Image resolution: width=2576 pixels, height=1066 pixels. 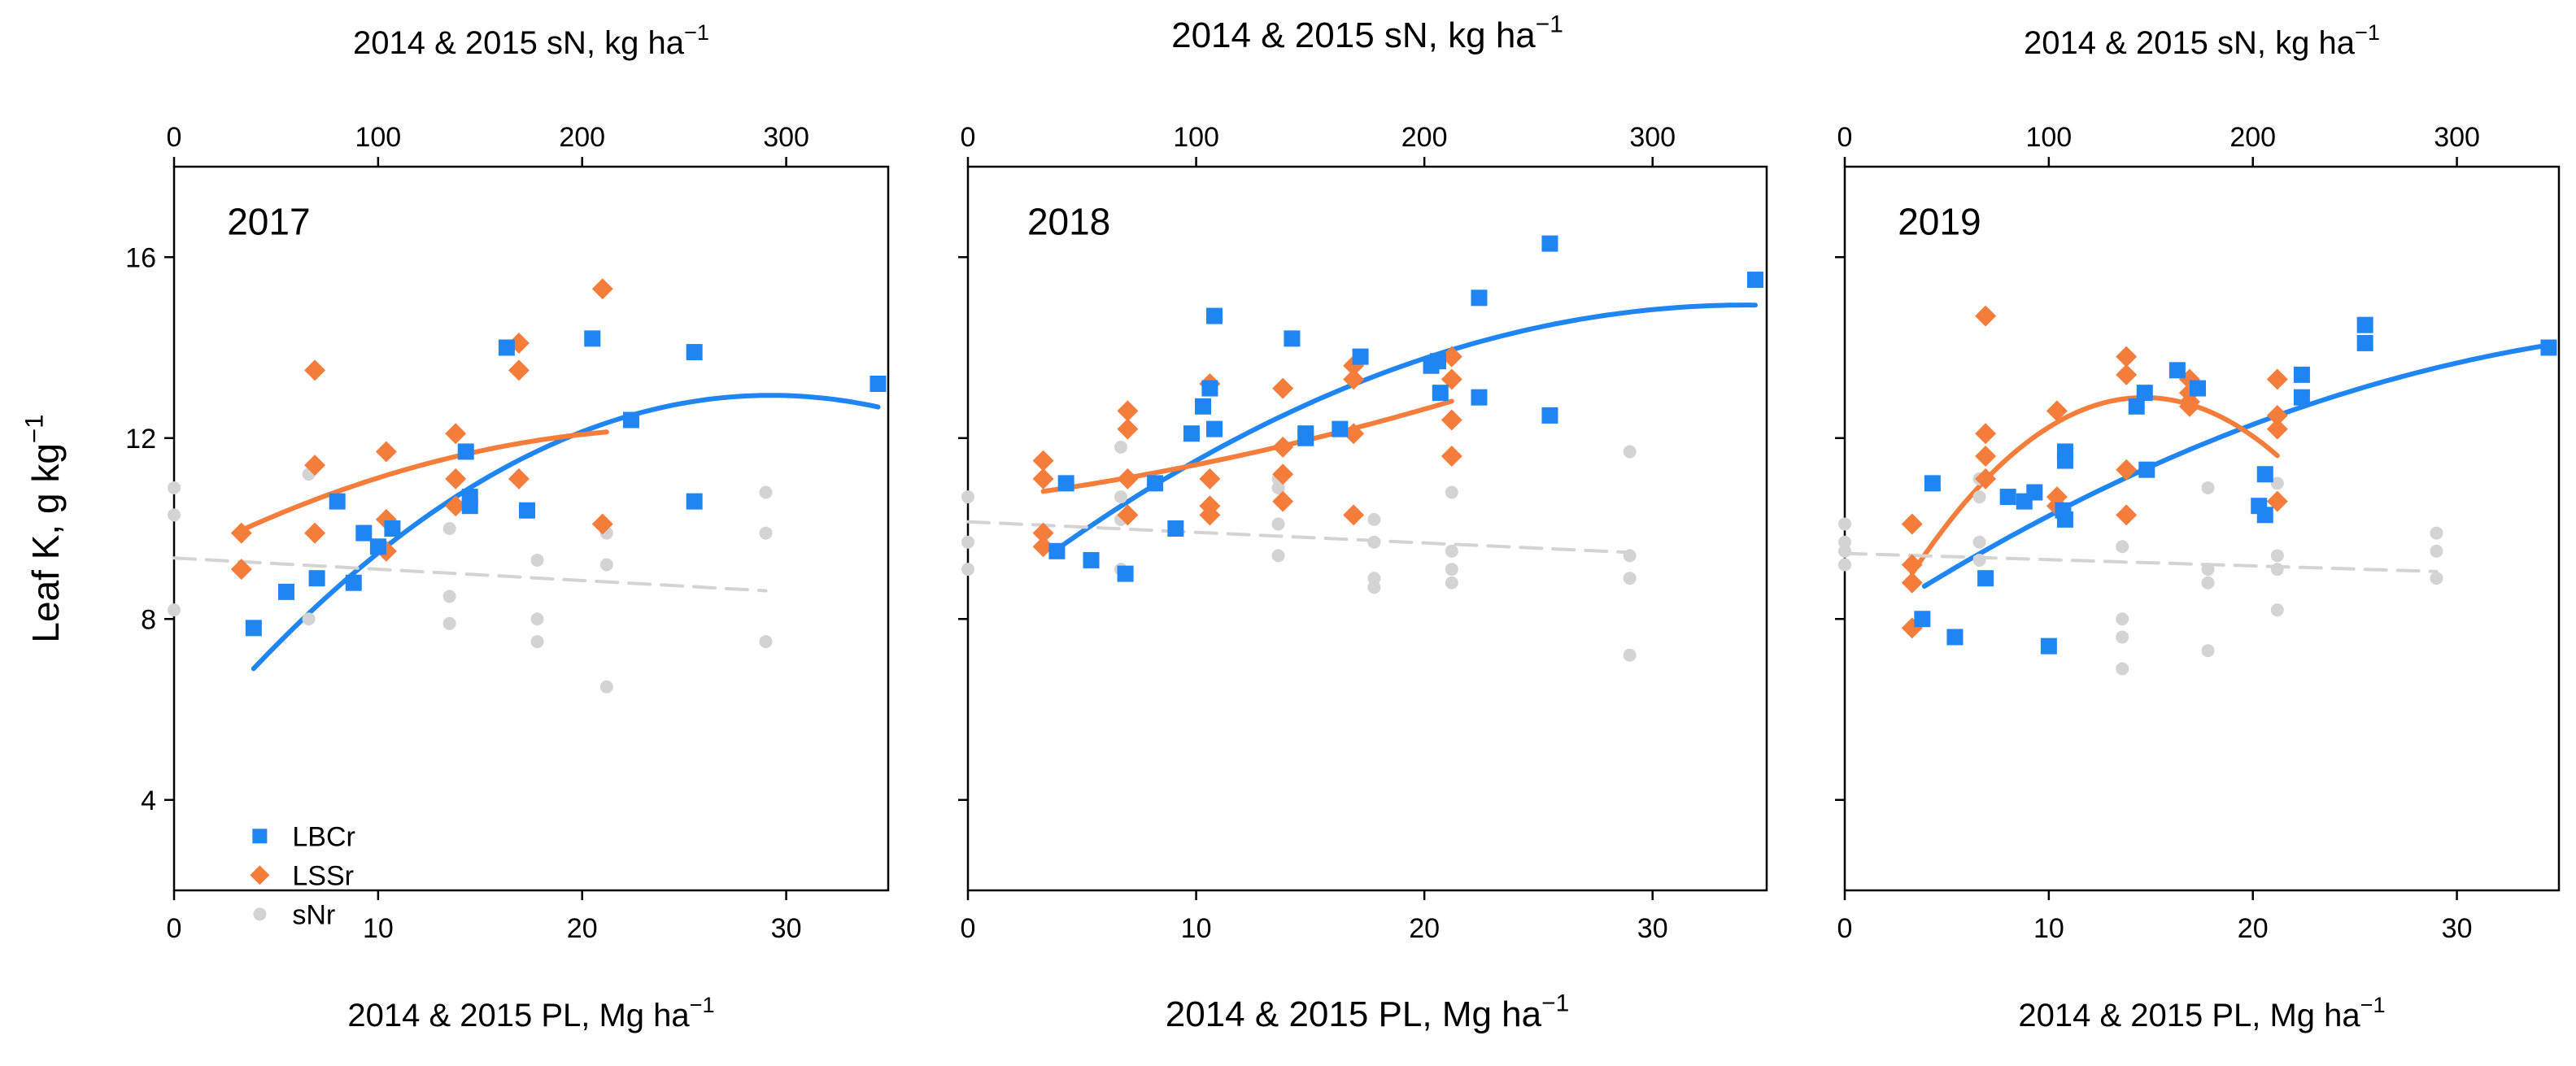 I want to click on legend-marker-LSSr, so click(x=260, y=875).